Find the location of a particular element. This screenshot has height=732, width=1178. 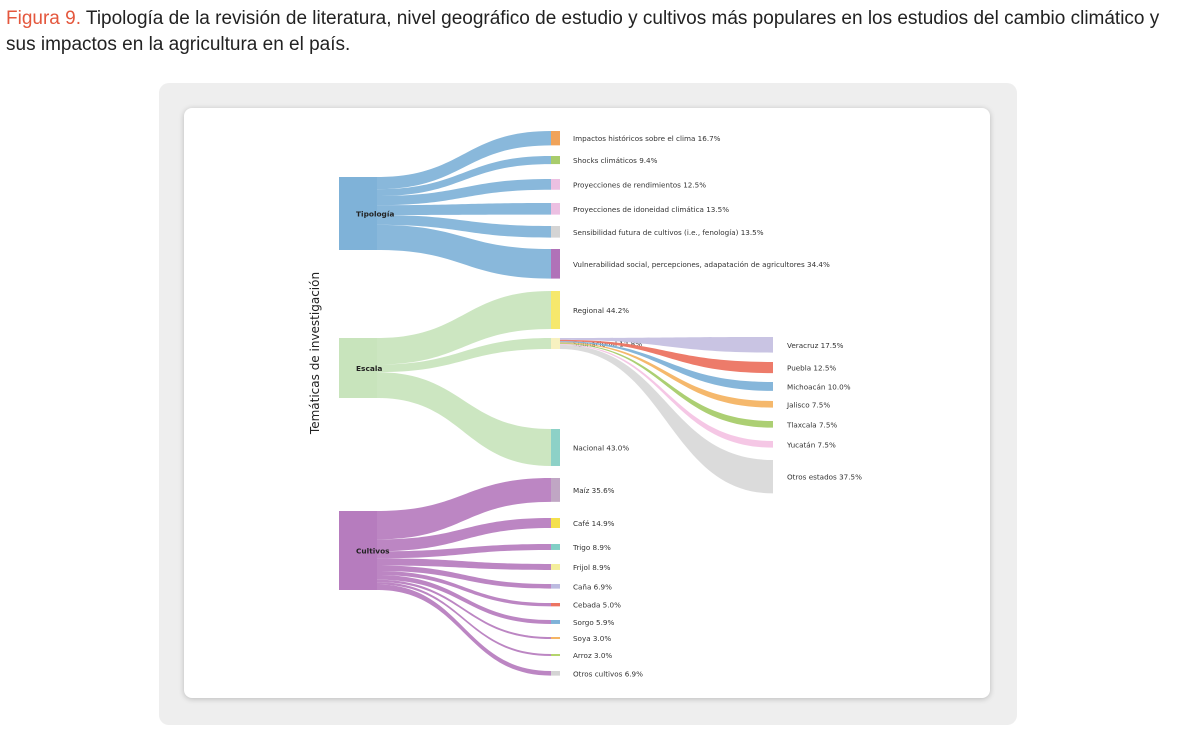

sankey-target-label: Café 14.9% is located at coordinates (594, 523).